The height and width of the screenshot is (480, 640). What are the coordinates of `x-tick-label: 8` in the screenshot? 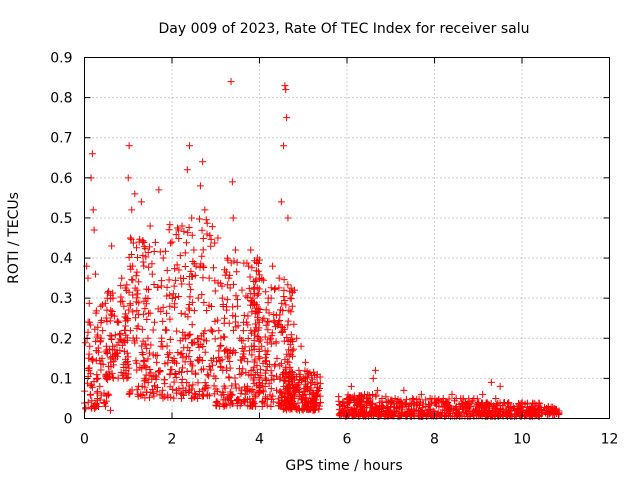 It's located at (434, 440).